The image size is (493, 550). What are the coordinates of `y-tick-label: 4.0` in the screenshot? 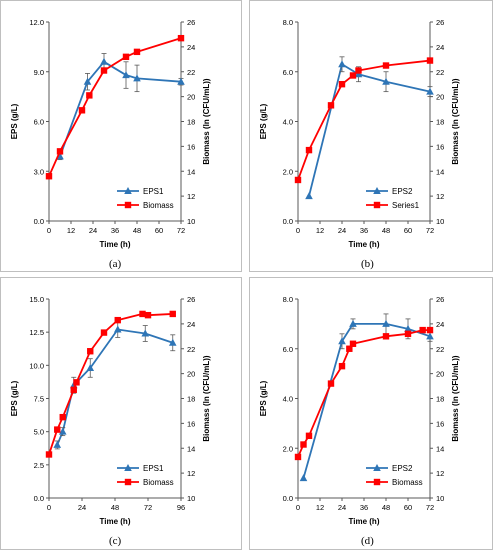 It's located at (288, 122).